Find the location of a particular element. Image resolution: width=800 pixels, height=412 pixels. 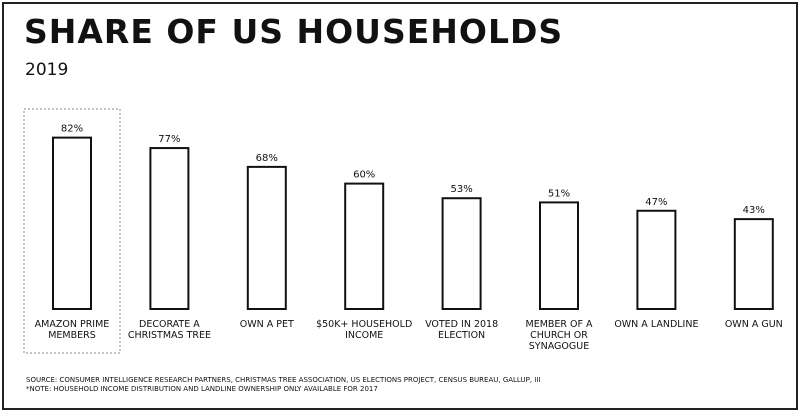

category-label-line: OWN A GUN is located at coordinates (754, 324).